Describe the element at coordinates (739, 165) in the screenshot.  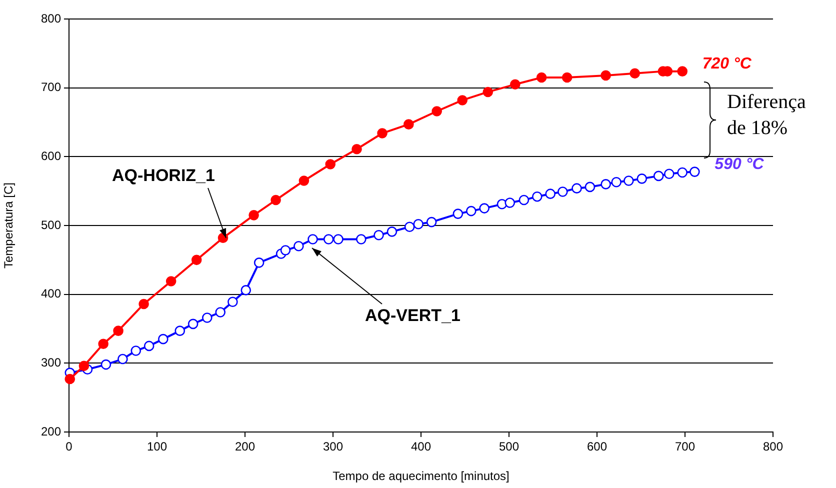
I see `annotation: 590 °C` at that location.